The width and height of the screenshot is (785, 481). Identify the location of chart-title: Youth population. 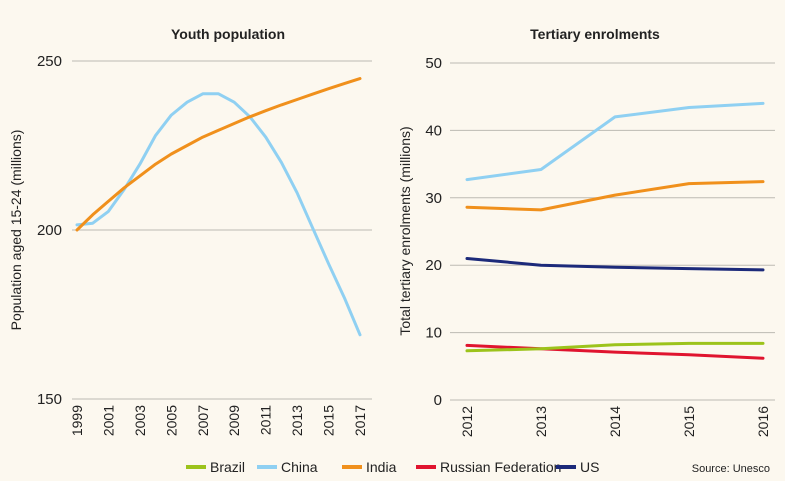
(228, 34).